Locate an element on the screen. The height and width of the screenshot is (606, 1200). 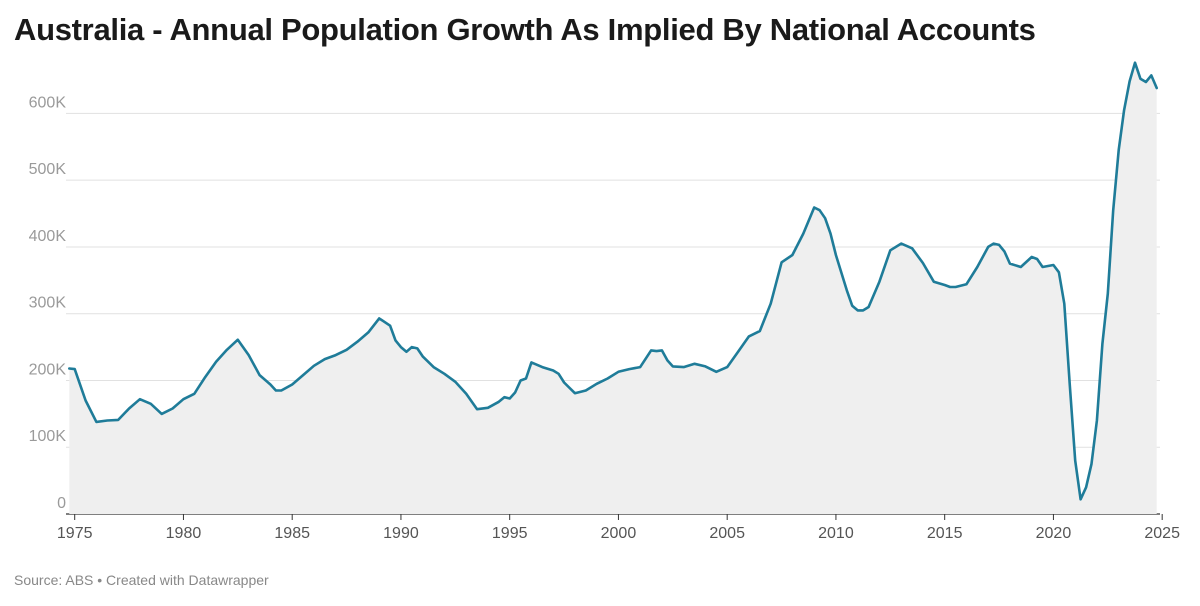
x-tick-label: 2010 is located at coordinates (836, 533).